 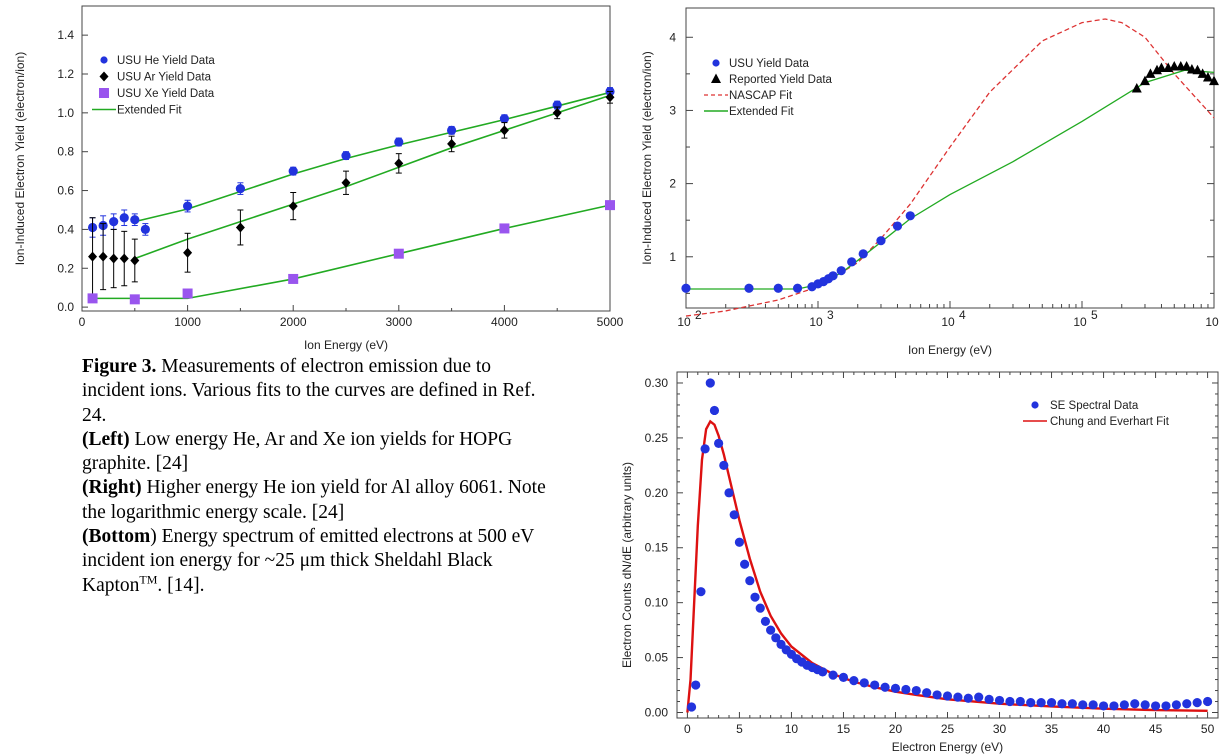 What do you see at coordinates (627, 565) in the screenshot?
I see `y-axis-label: Electron Counts dN/dE (arbitrary units)` at bounding box center [627, 565].